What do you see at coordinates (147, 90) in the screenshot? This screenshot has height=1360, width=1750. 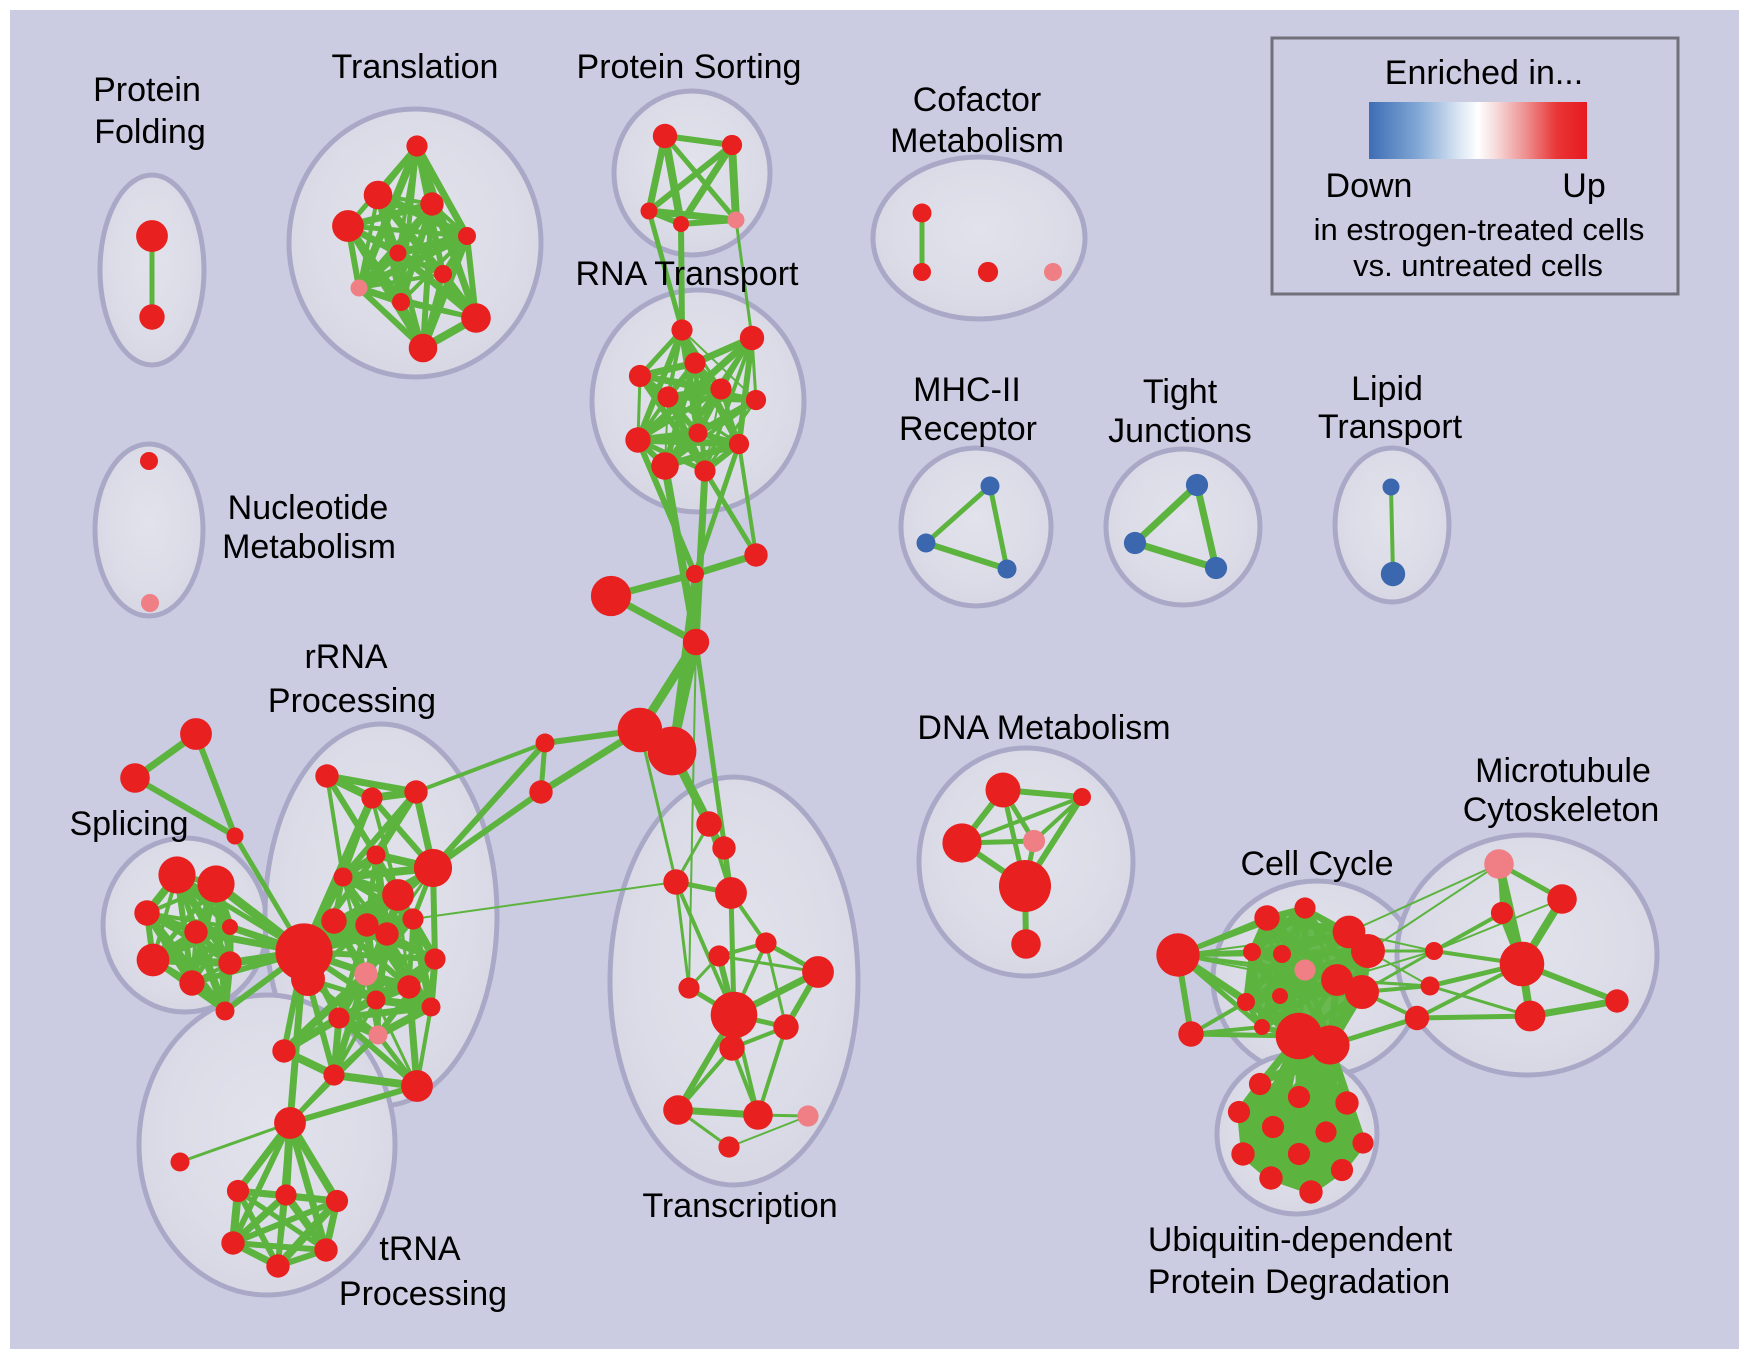 I see `svg-text: Protein` at bounding box center [147, 90].